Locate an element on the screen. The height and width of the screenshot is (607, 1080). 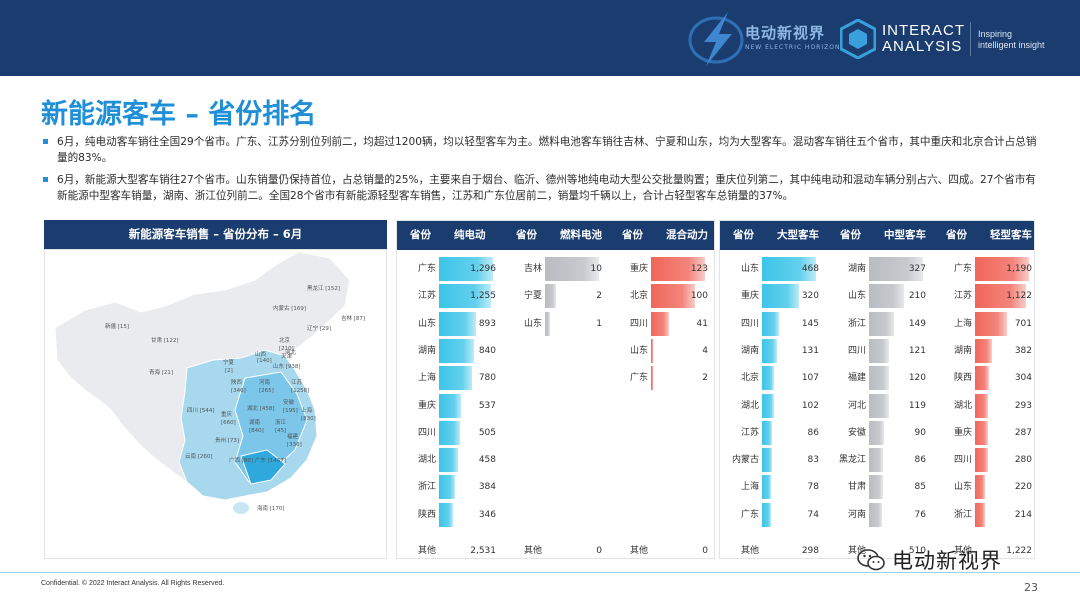
map-province-label: 四川 [544] is located at coordinates (201, 411).